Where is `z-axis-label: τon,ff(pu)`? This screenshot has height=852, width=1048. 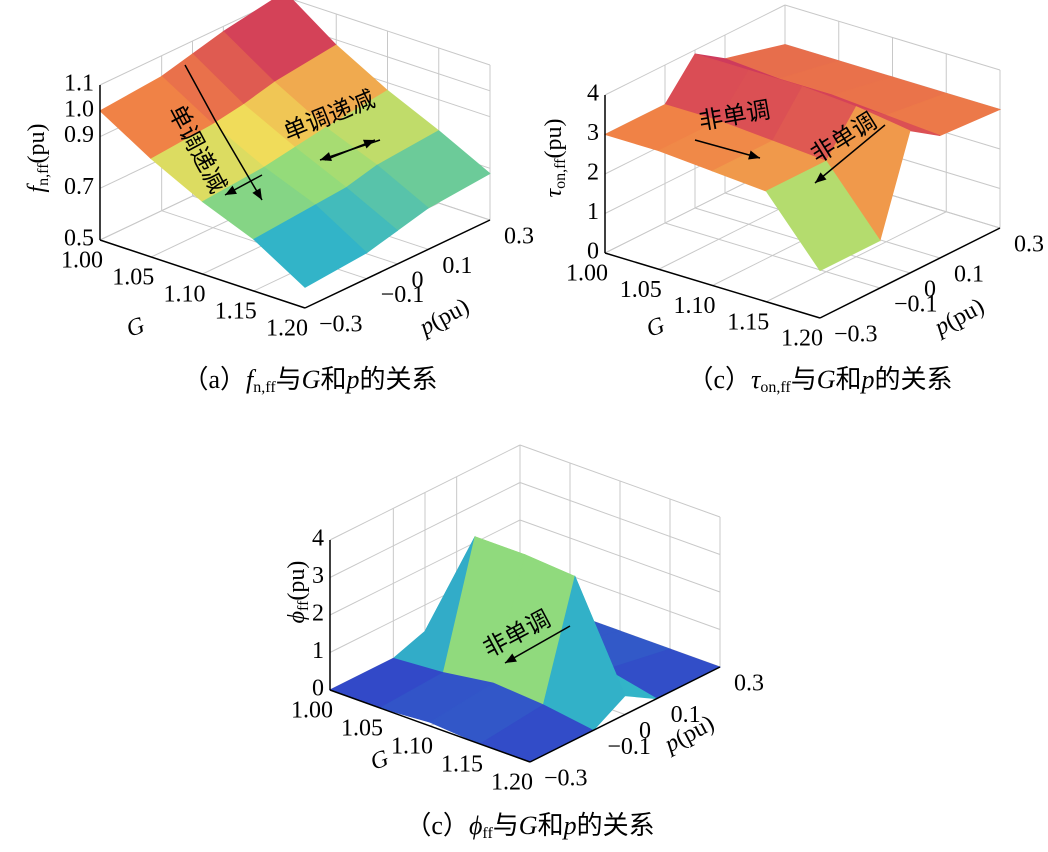 z-axis-label: τon,ff(pu) is located at coordinates (555, 158).